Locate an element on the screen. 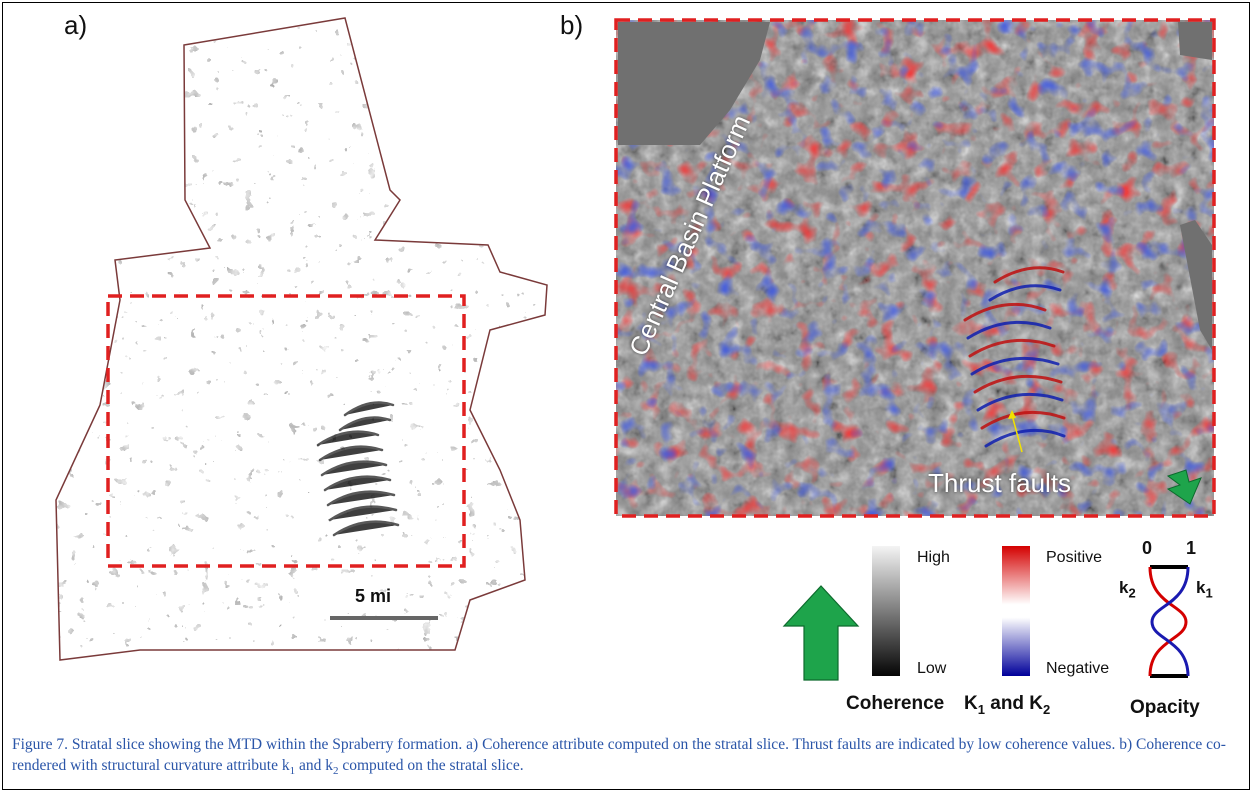 This screenshot has height=794, width=1254. opacity-zero-label: 0 is located at coordinates (1147, 548).